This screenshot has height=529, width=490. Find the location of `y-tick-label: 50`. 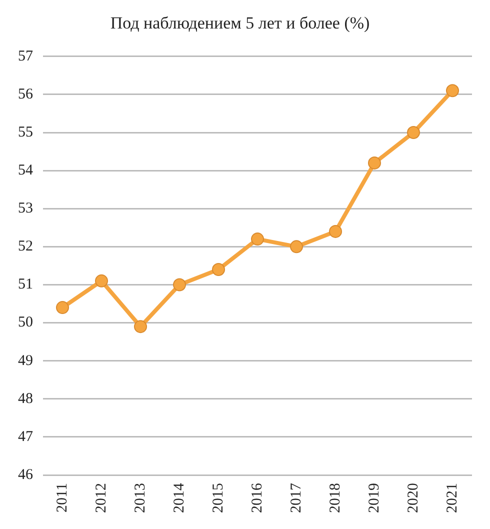

y-tick-label: 50 is located at coordinates (25, 322).